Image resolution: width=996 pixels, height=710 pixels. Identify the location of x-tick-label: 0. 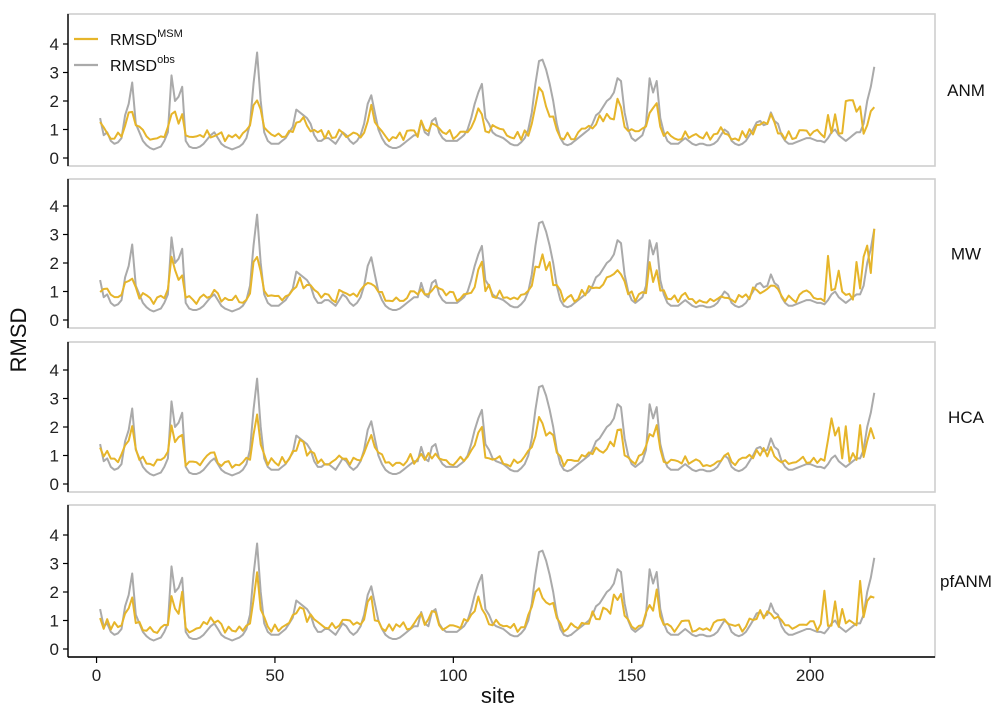
(96, 675).